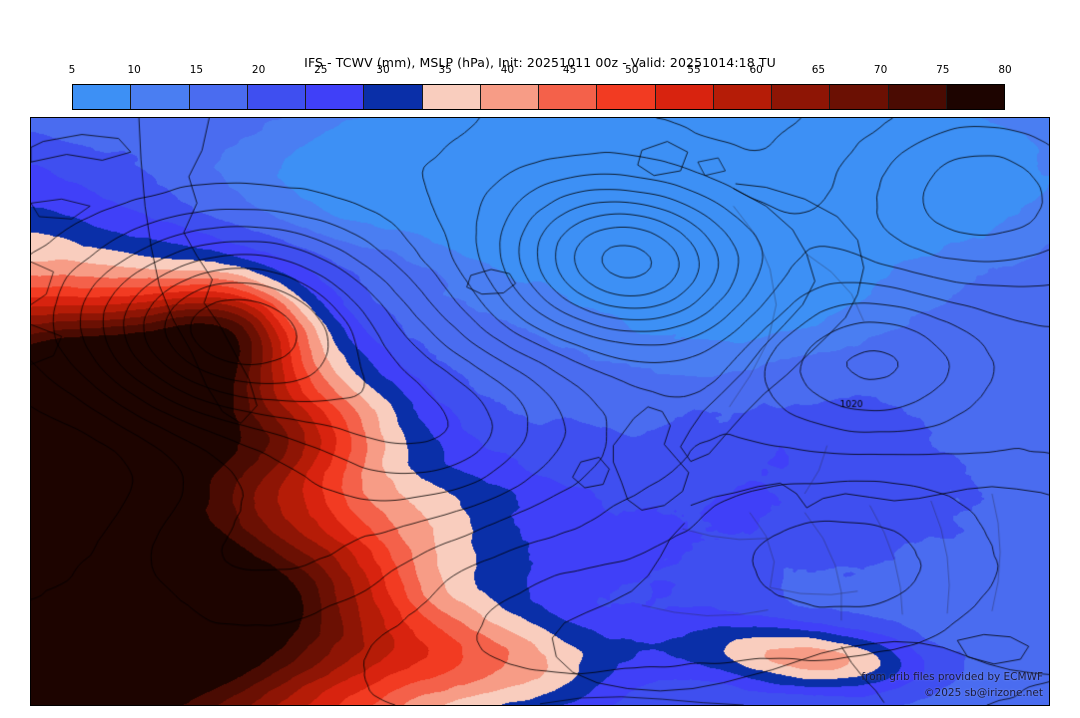  Describe the element at coordinates (72, 70) in the screenshot. I see `colorbar-tick-5: 5` at that location.